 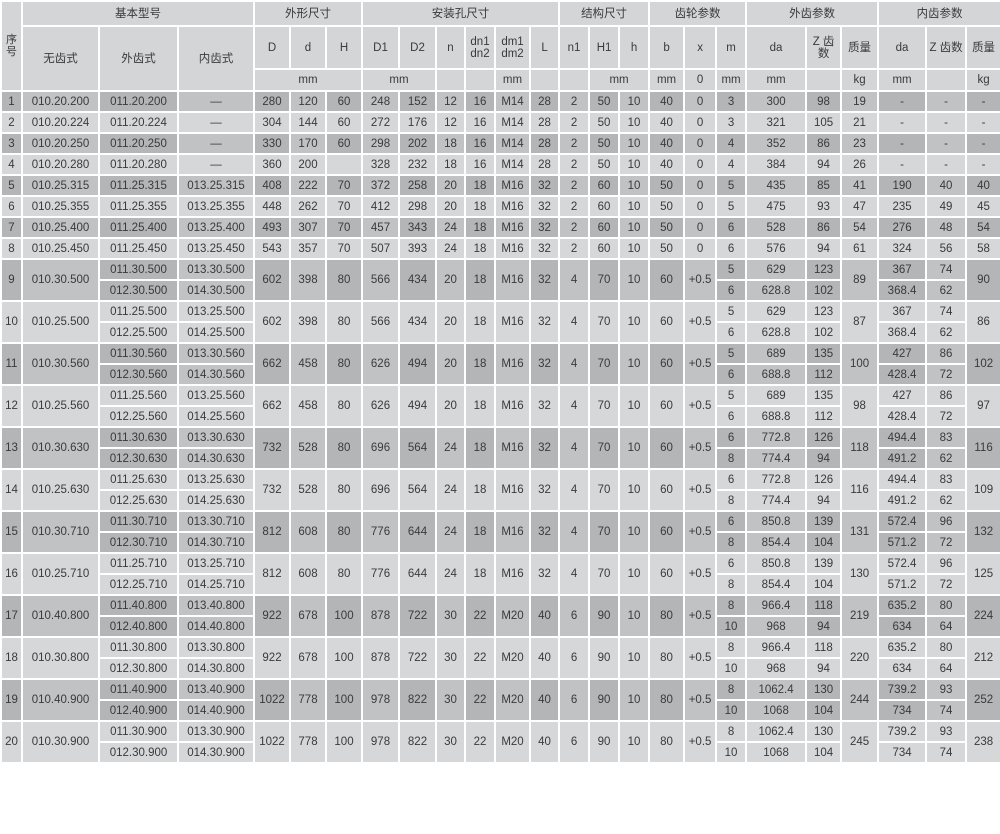 I want to click on cell-d: 144, so click(x=308, y=122).